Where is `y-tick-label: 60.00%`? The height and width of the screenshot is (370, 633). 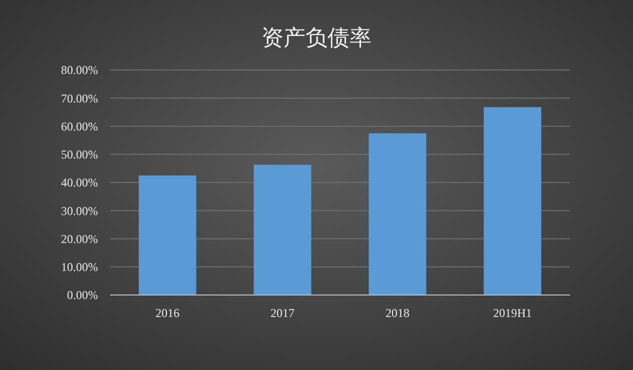
y-tick-label: 60.00% is located at coordinates (79, 126).